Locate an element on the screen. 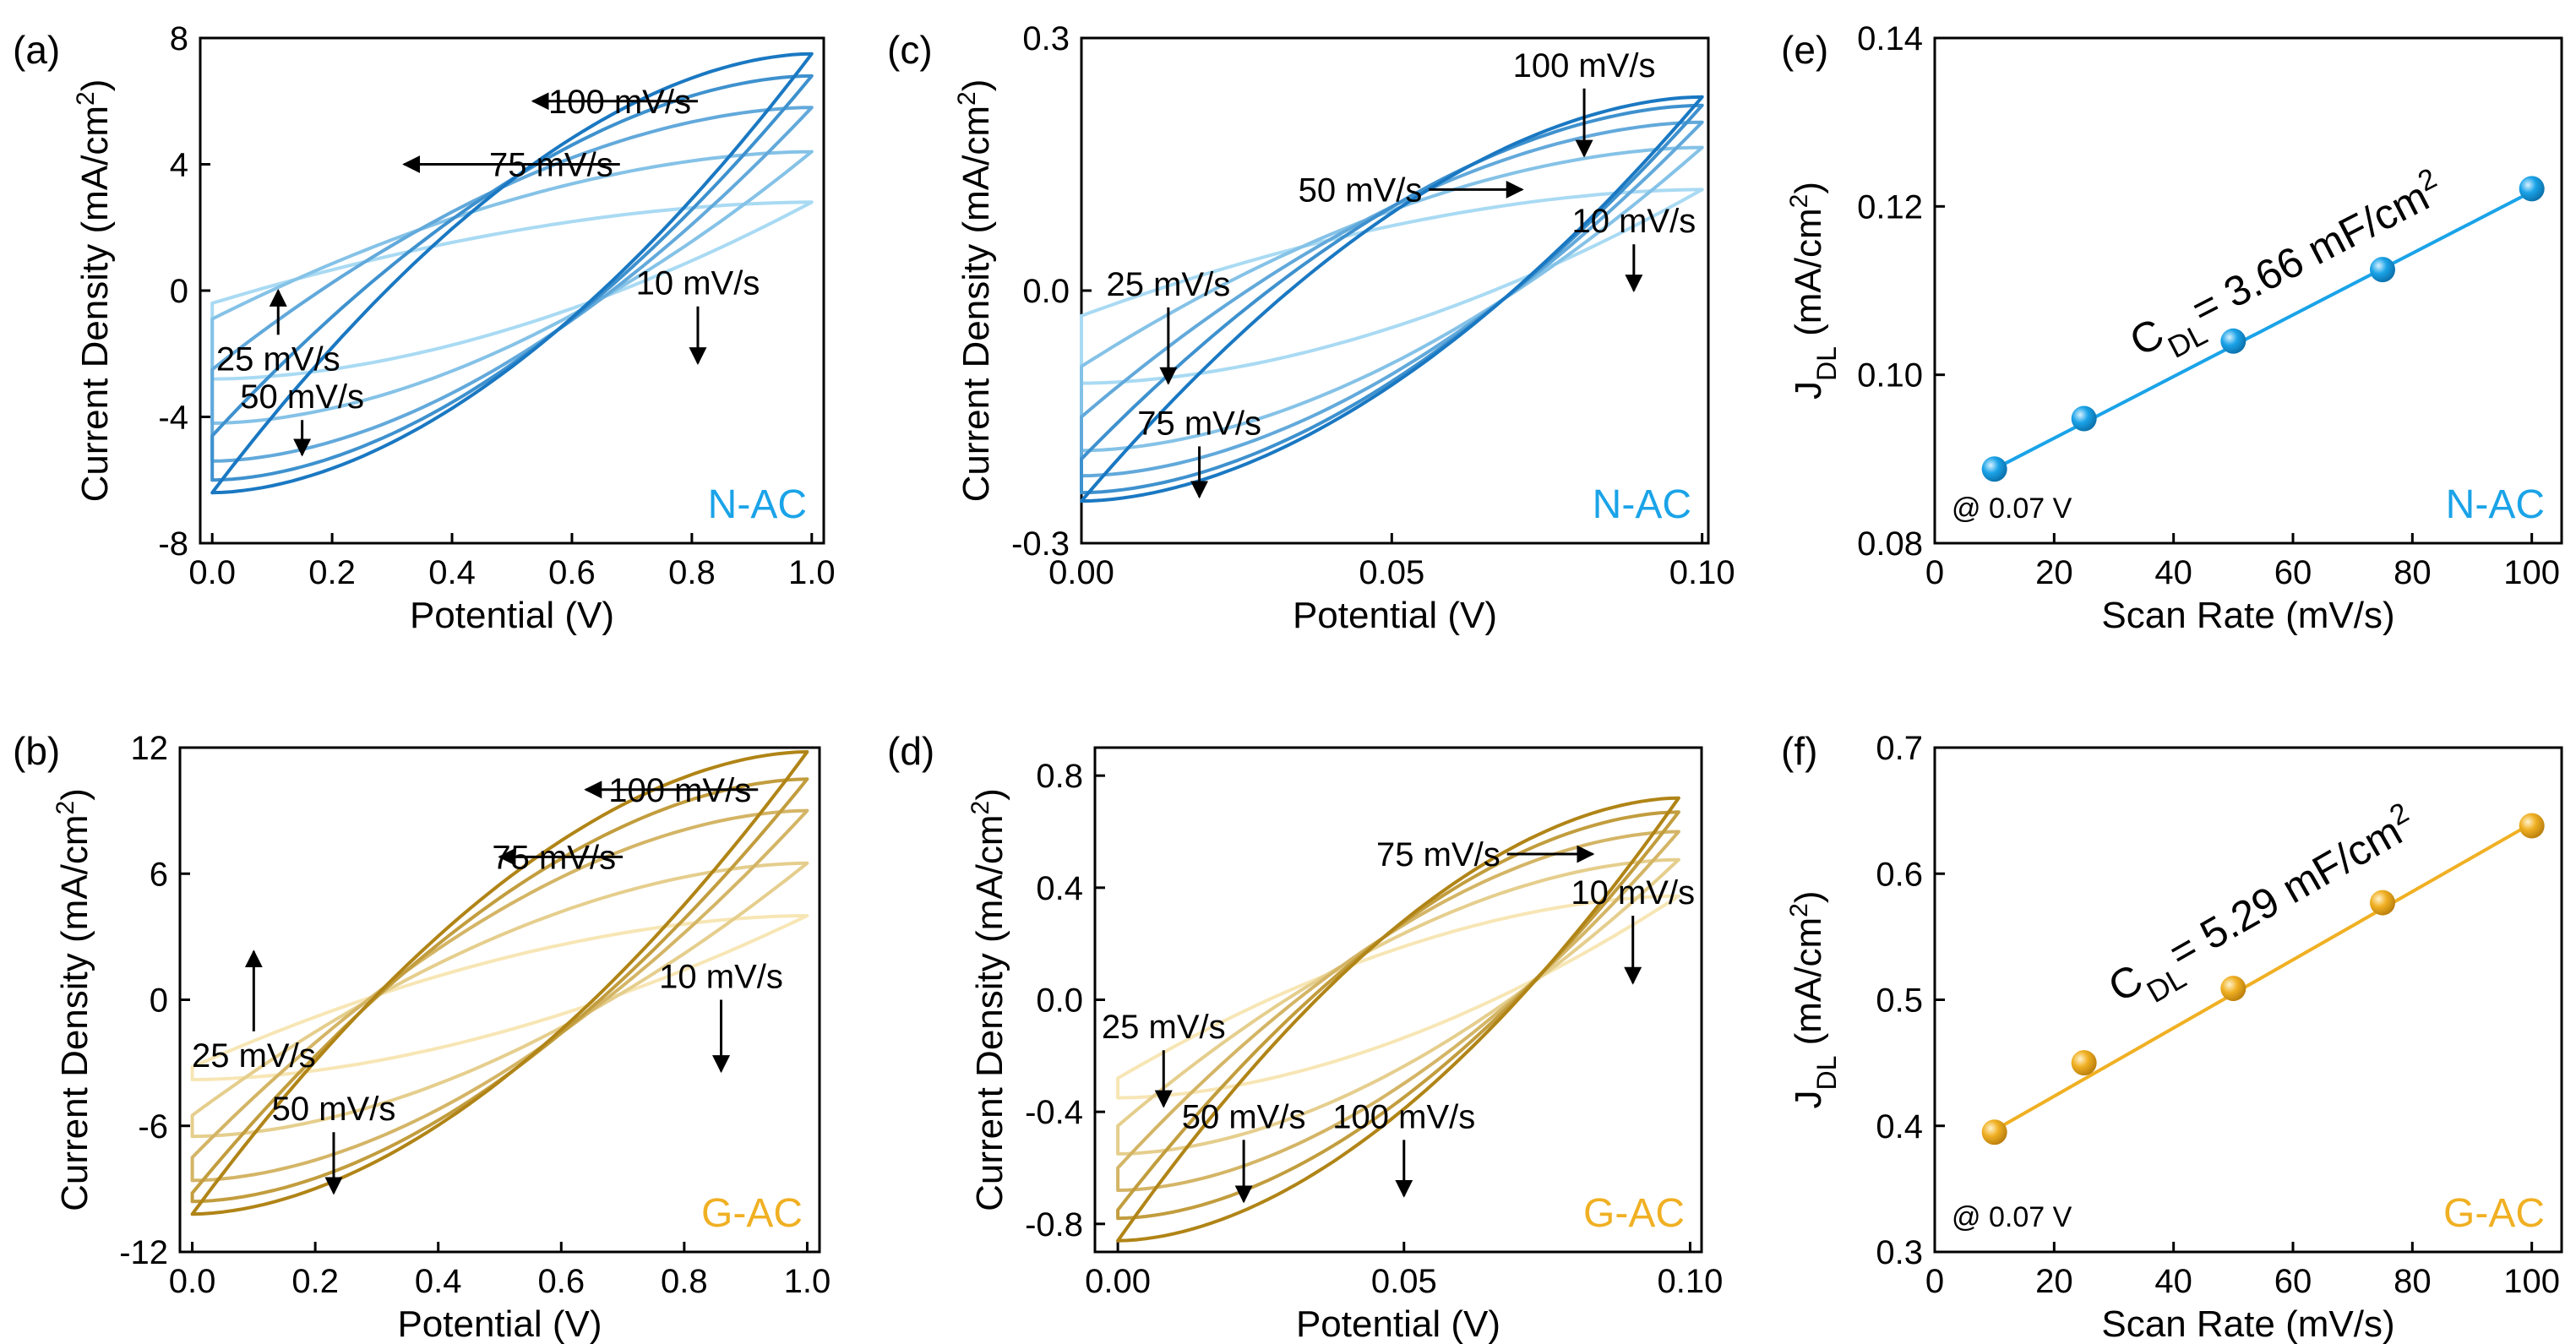 The width and height of the screenshot is (2576, 1344). material-label: N-AC is located at coordinates (1642, 504).